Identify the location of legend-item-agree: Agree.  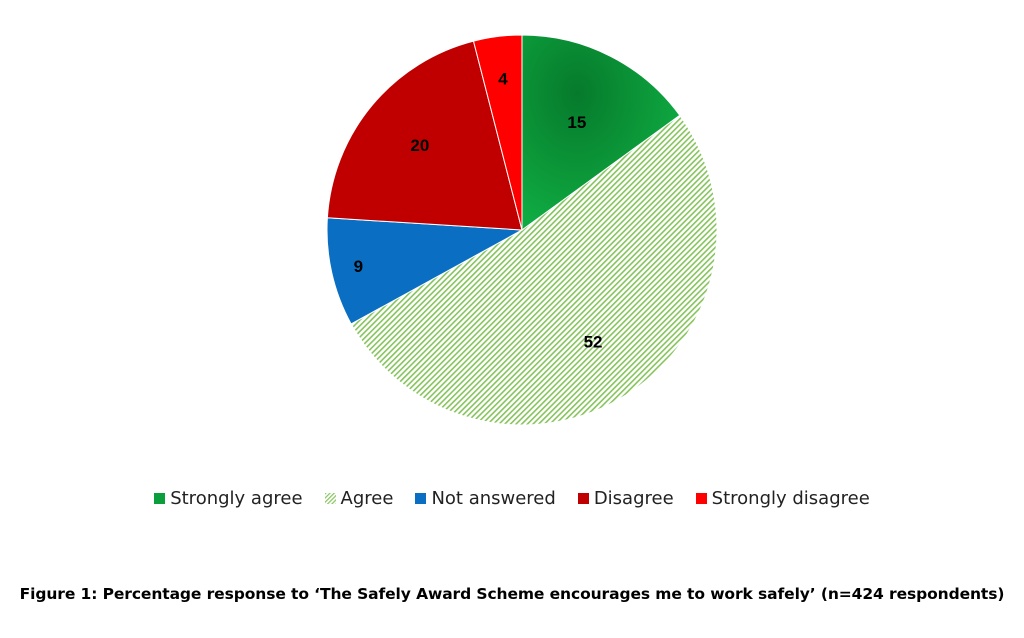
(359, 498).